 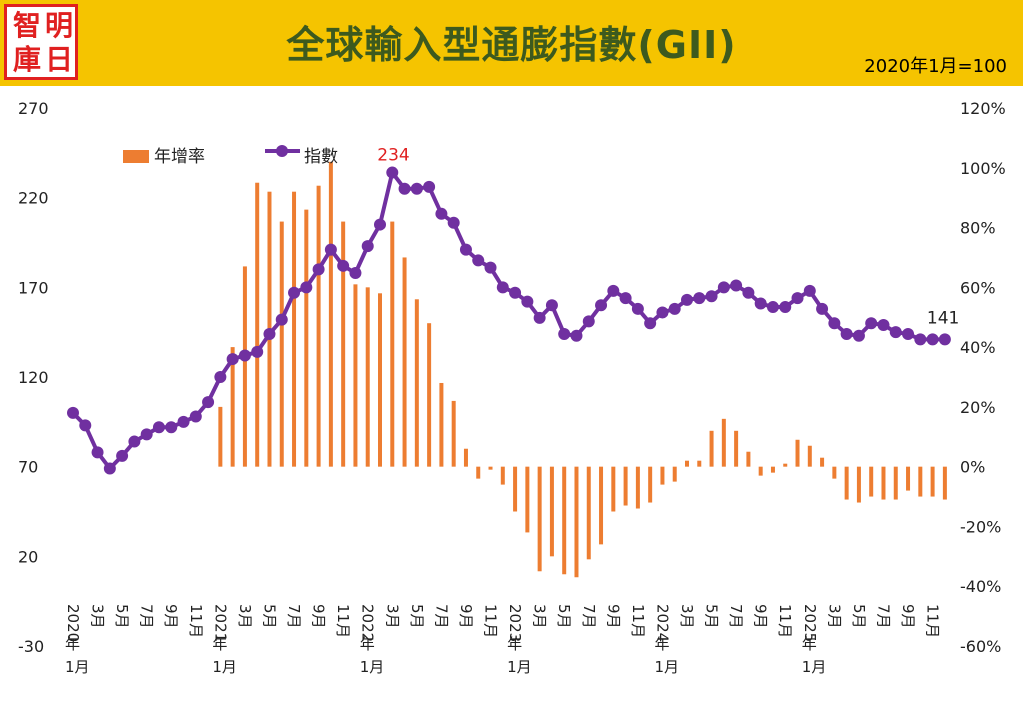 I want to click on legend-bar-label: 年增率, so click(x=179, y=157).